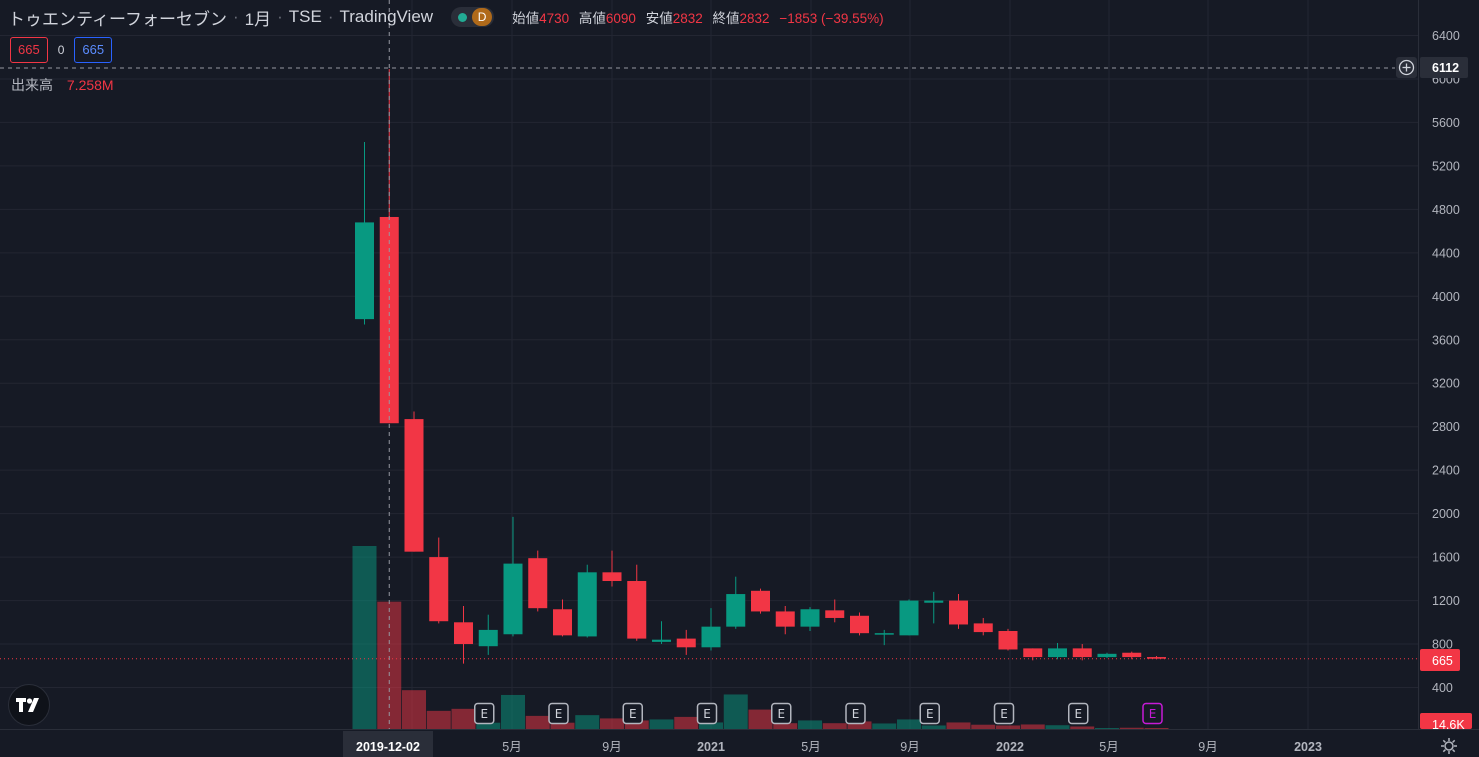 The height and width of the screenshot is (757, 1479). I want to click on plus-circle-icon, so click(1406, 67).